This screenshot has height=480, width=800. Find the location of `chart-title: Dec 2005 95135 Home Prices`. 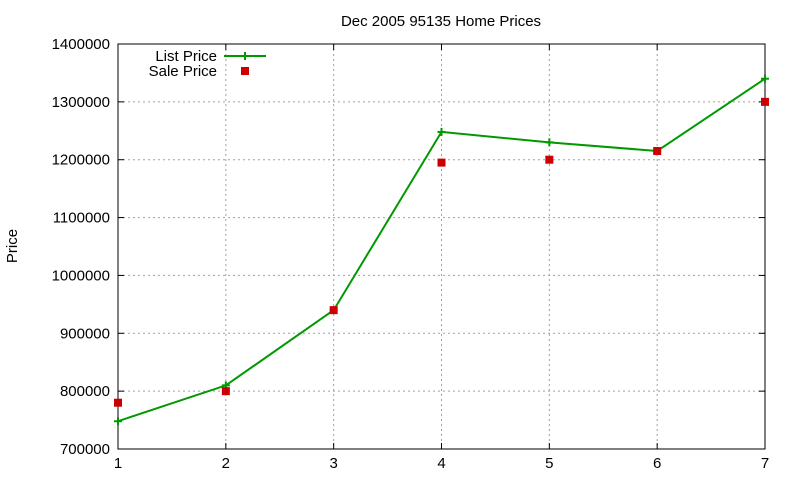

chart-title: Dec 2005 95135 Home Prices is located at coordinates (441, 21).